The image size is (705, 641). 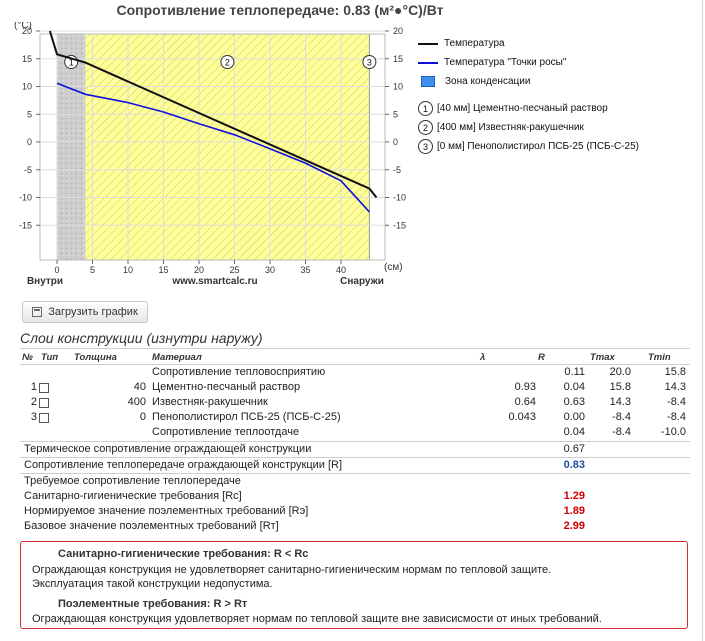 I want to click on y-tick-label-right: 10, so click(x=398, y=87).